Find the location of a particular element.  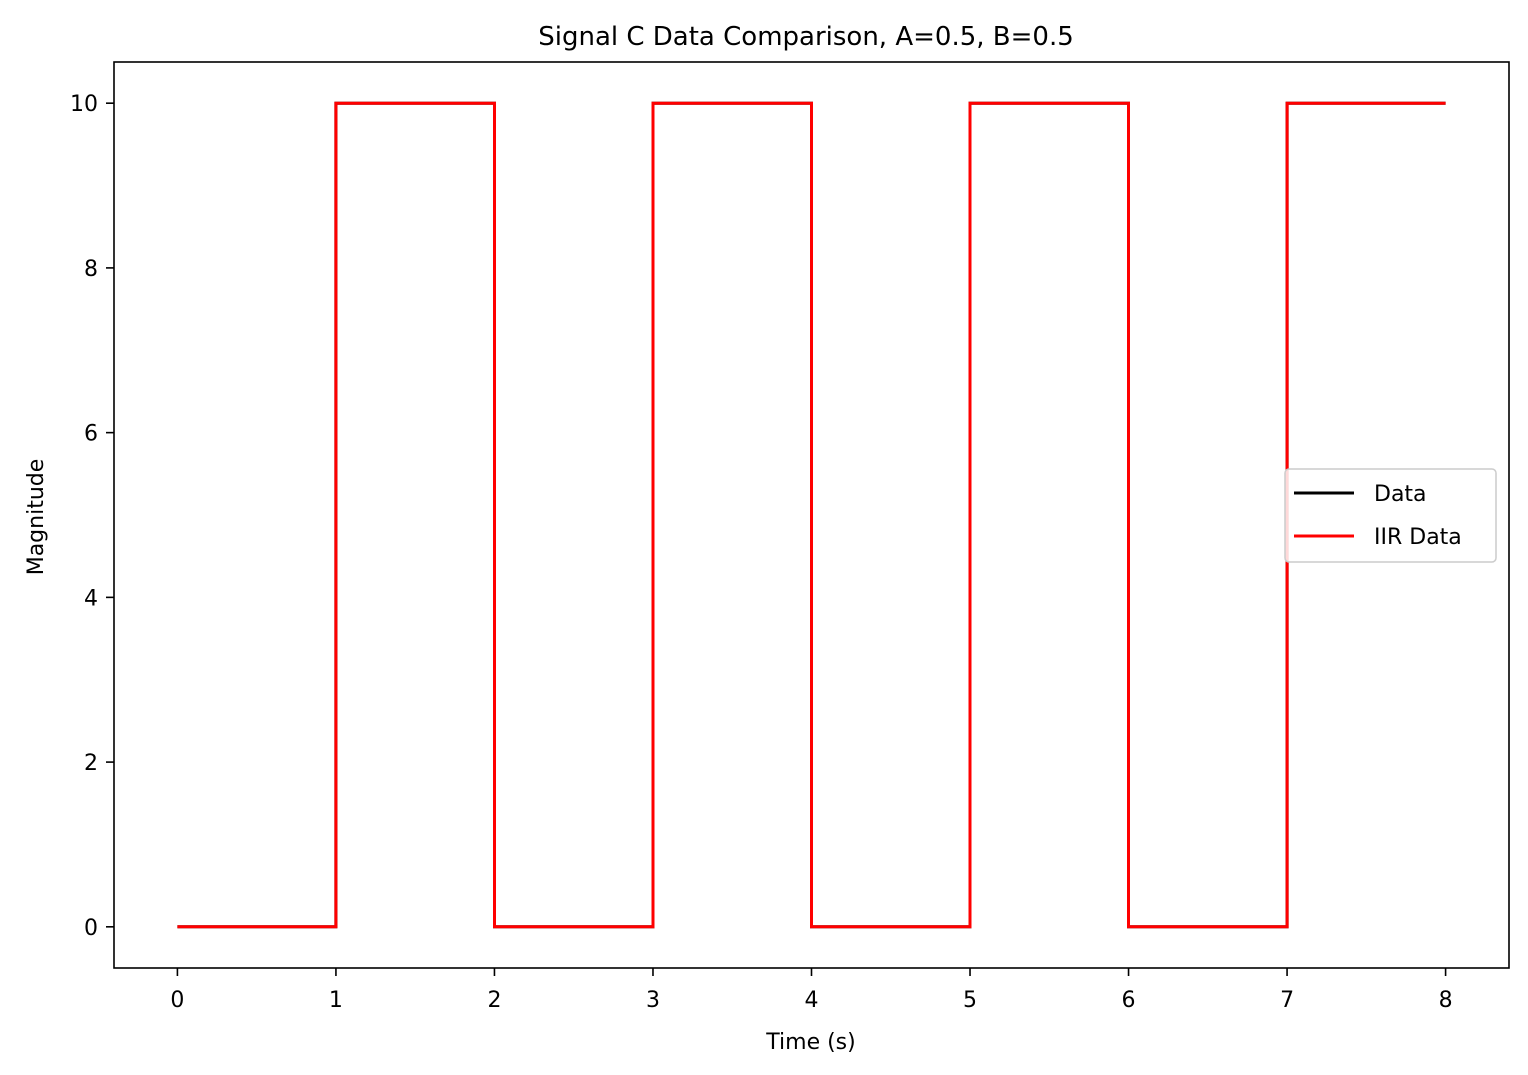

y-tick-label: 2 is located at coordinates (91, 763).